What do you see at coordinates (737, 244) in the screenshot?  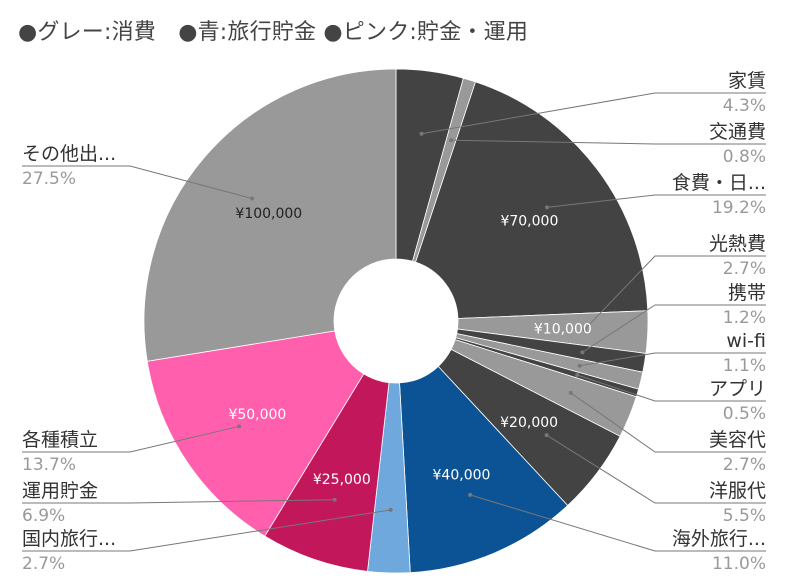 I see `slice-name-label: 光熱費` at bounding box center [737, 244].